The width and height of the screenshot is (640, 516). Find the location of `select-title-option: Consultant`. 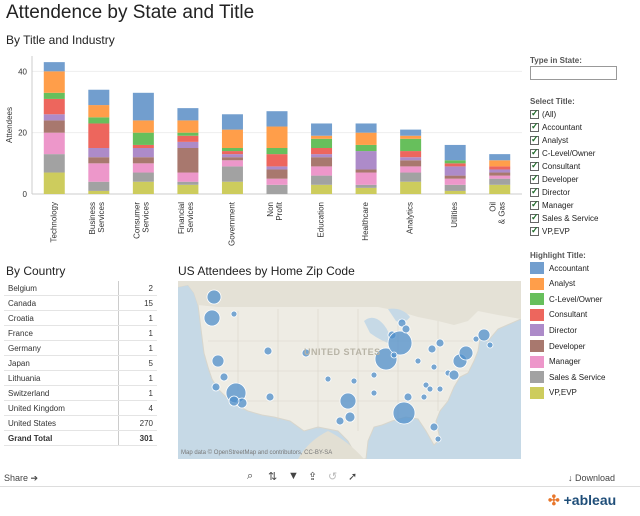

select-title-option: Consultant is located at coordinates (555, 166).